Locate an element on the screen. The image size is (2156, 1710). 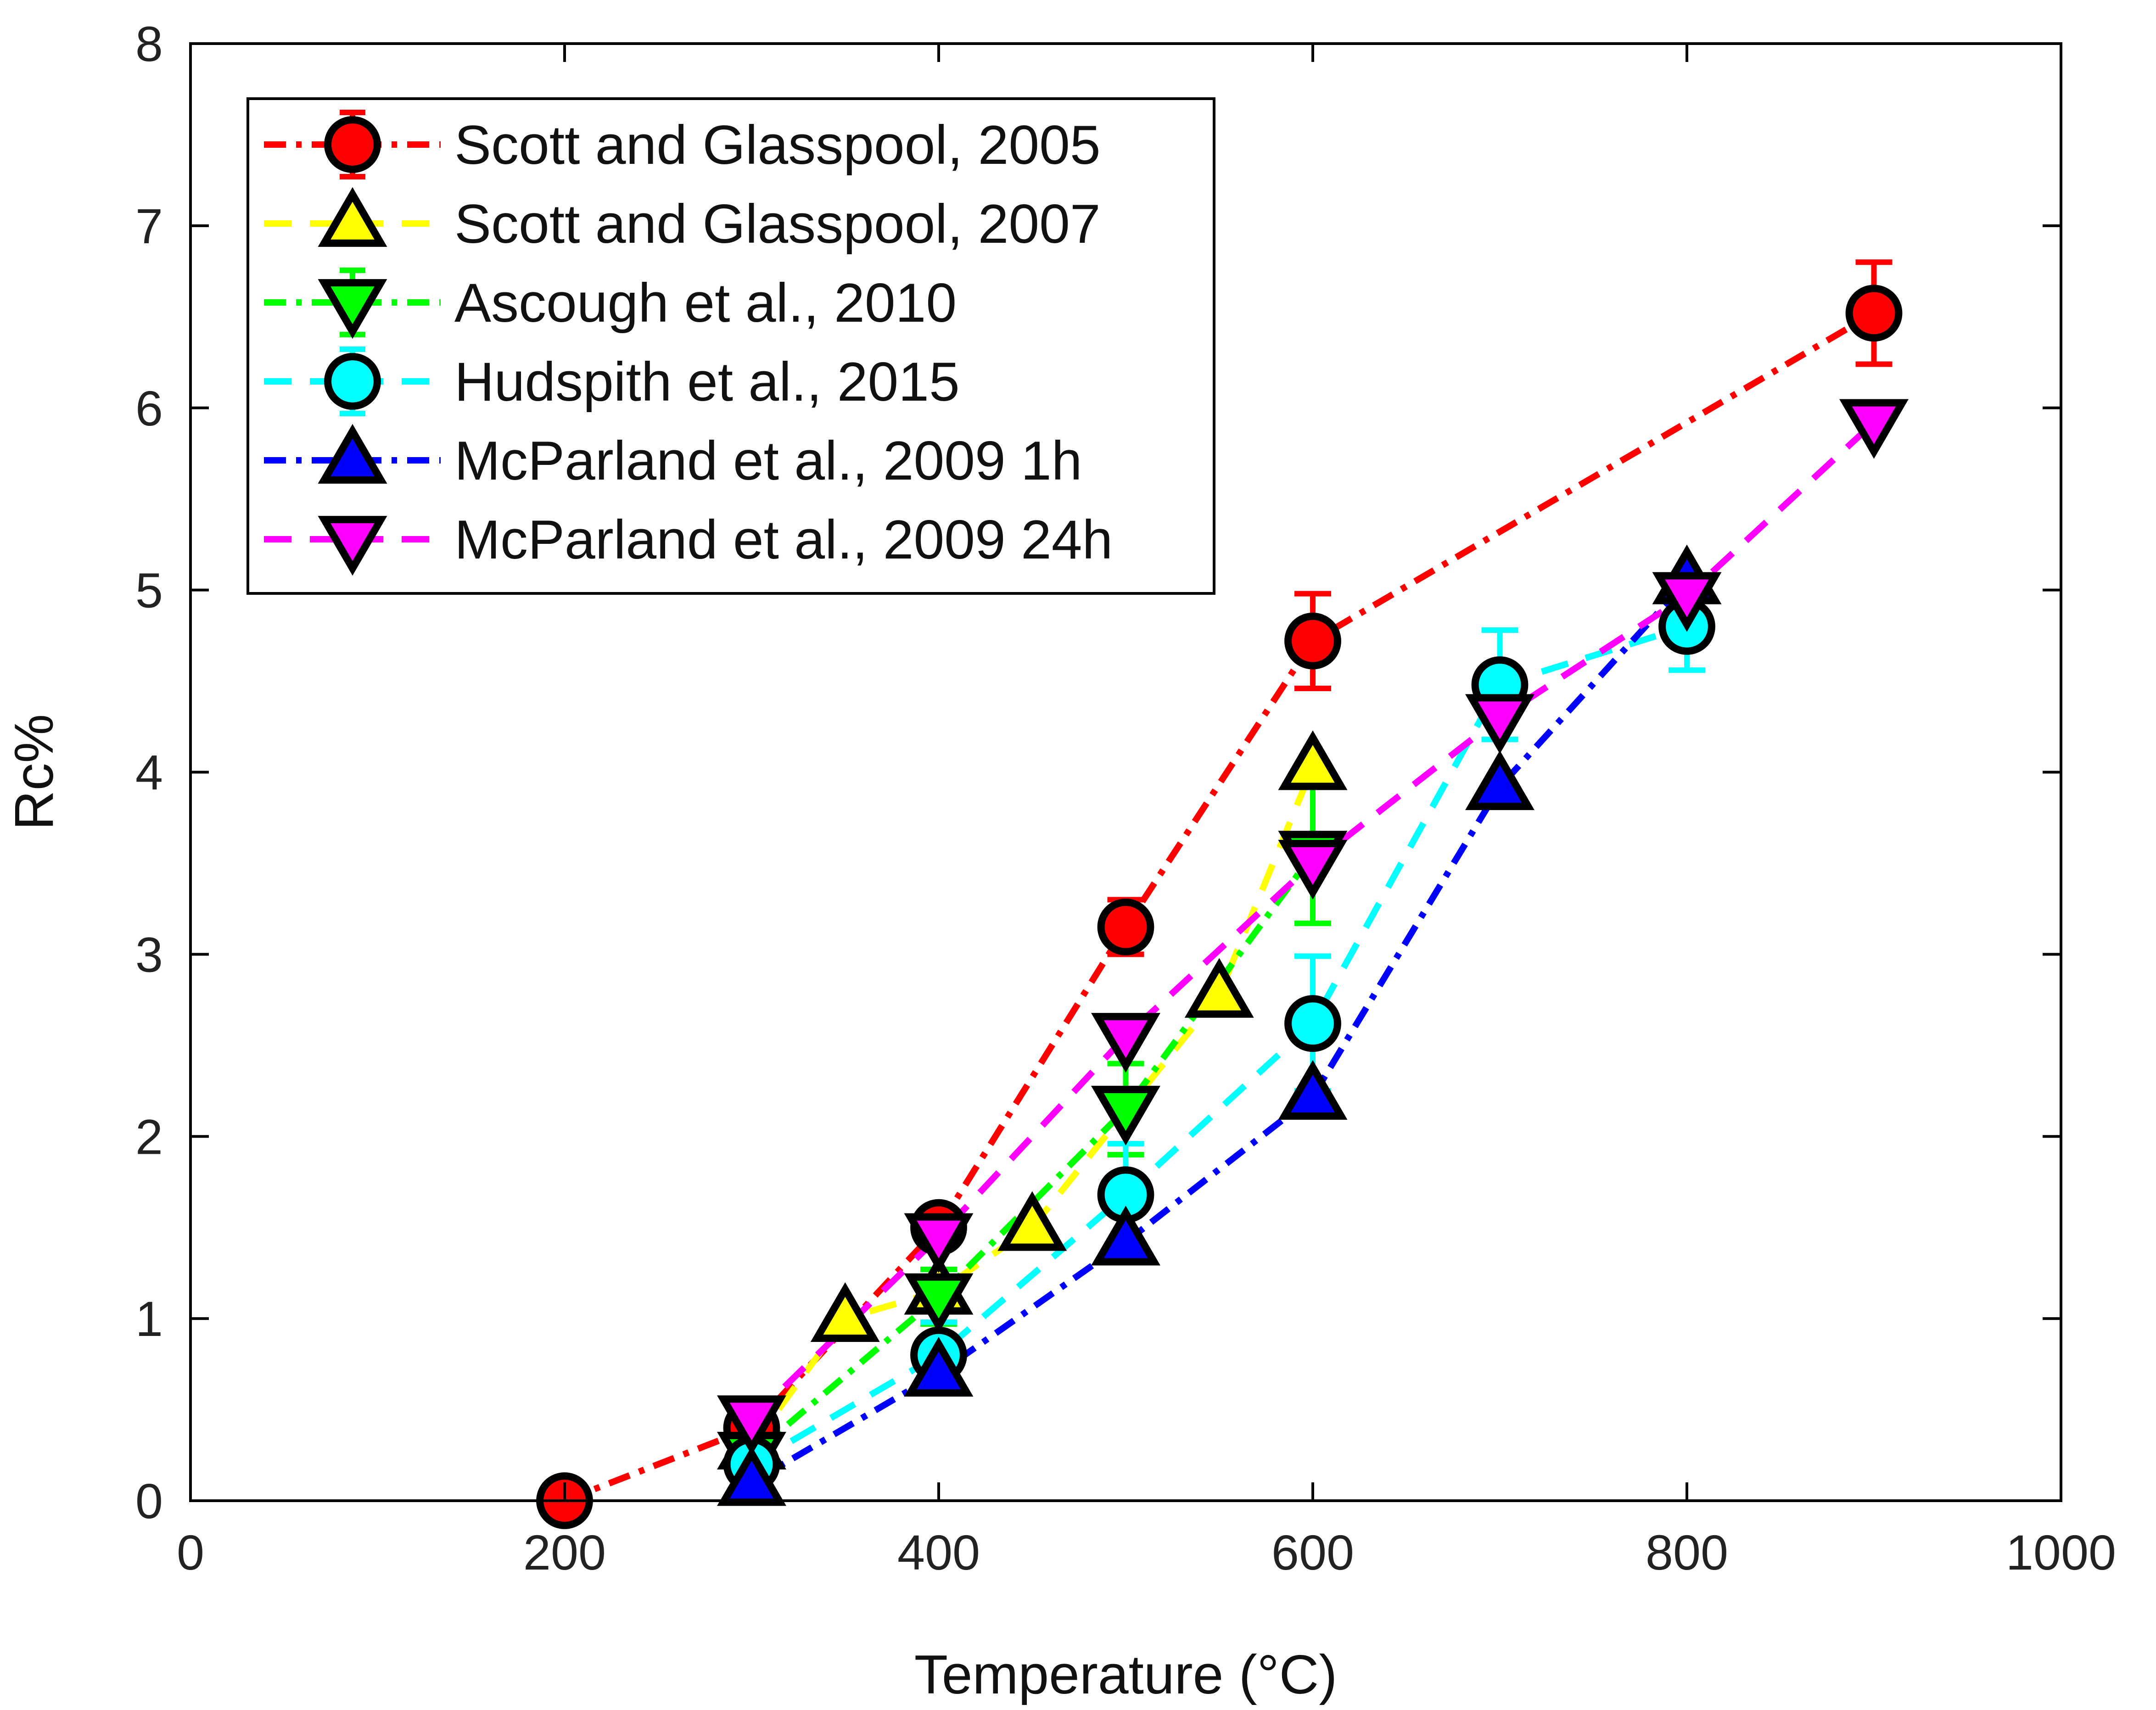
y-tick-label-1: 1 is located at coordinates (149, 1319).